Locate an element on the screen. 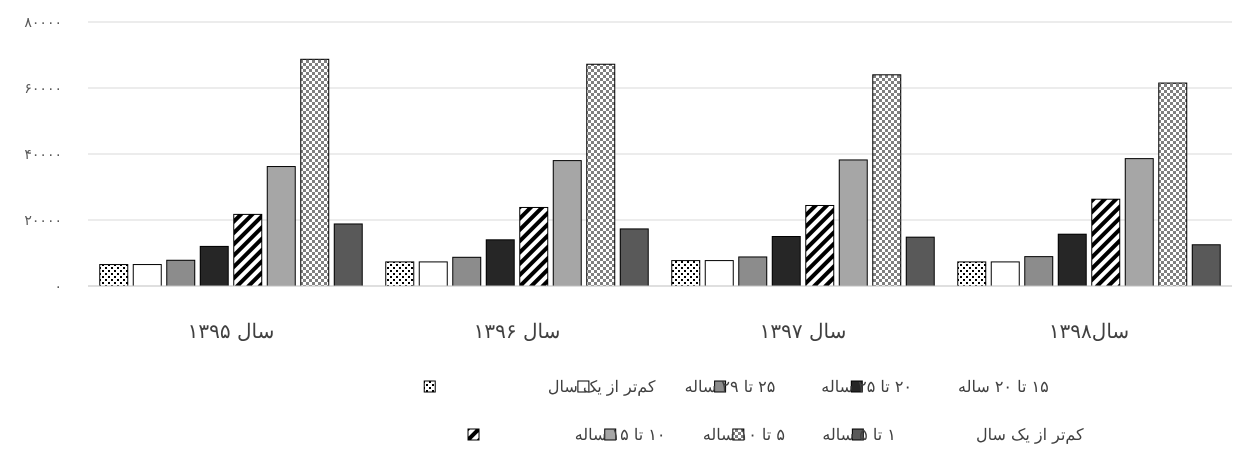  legend-label: ۵ تا ۱۰ ساله is located at coordinates (744, 434).